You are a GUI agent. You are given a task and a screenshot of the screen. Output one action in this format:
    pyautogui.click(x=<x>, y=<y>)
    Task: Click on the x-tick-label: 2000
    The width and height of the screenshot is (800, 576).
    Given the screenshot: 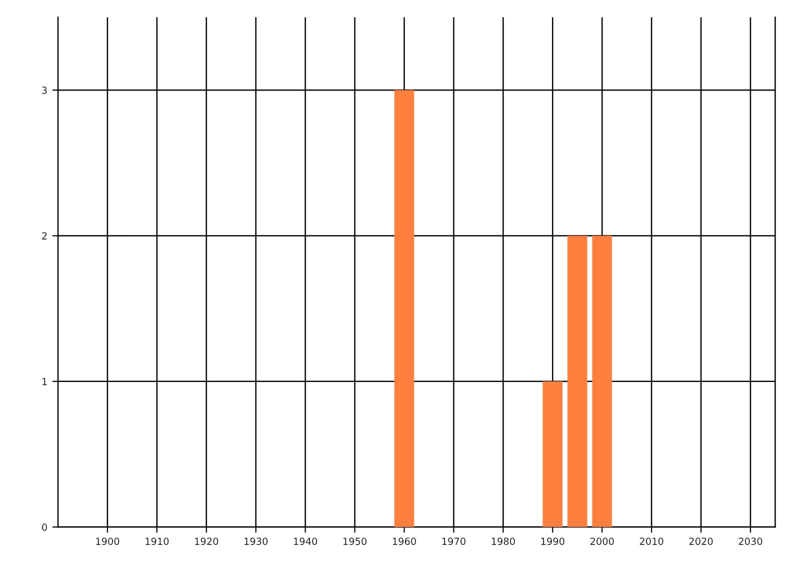 What is the action you would take?
    pyautogui.click(x=602, y=541)
    